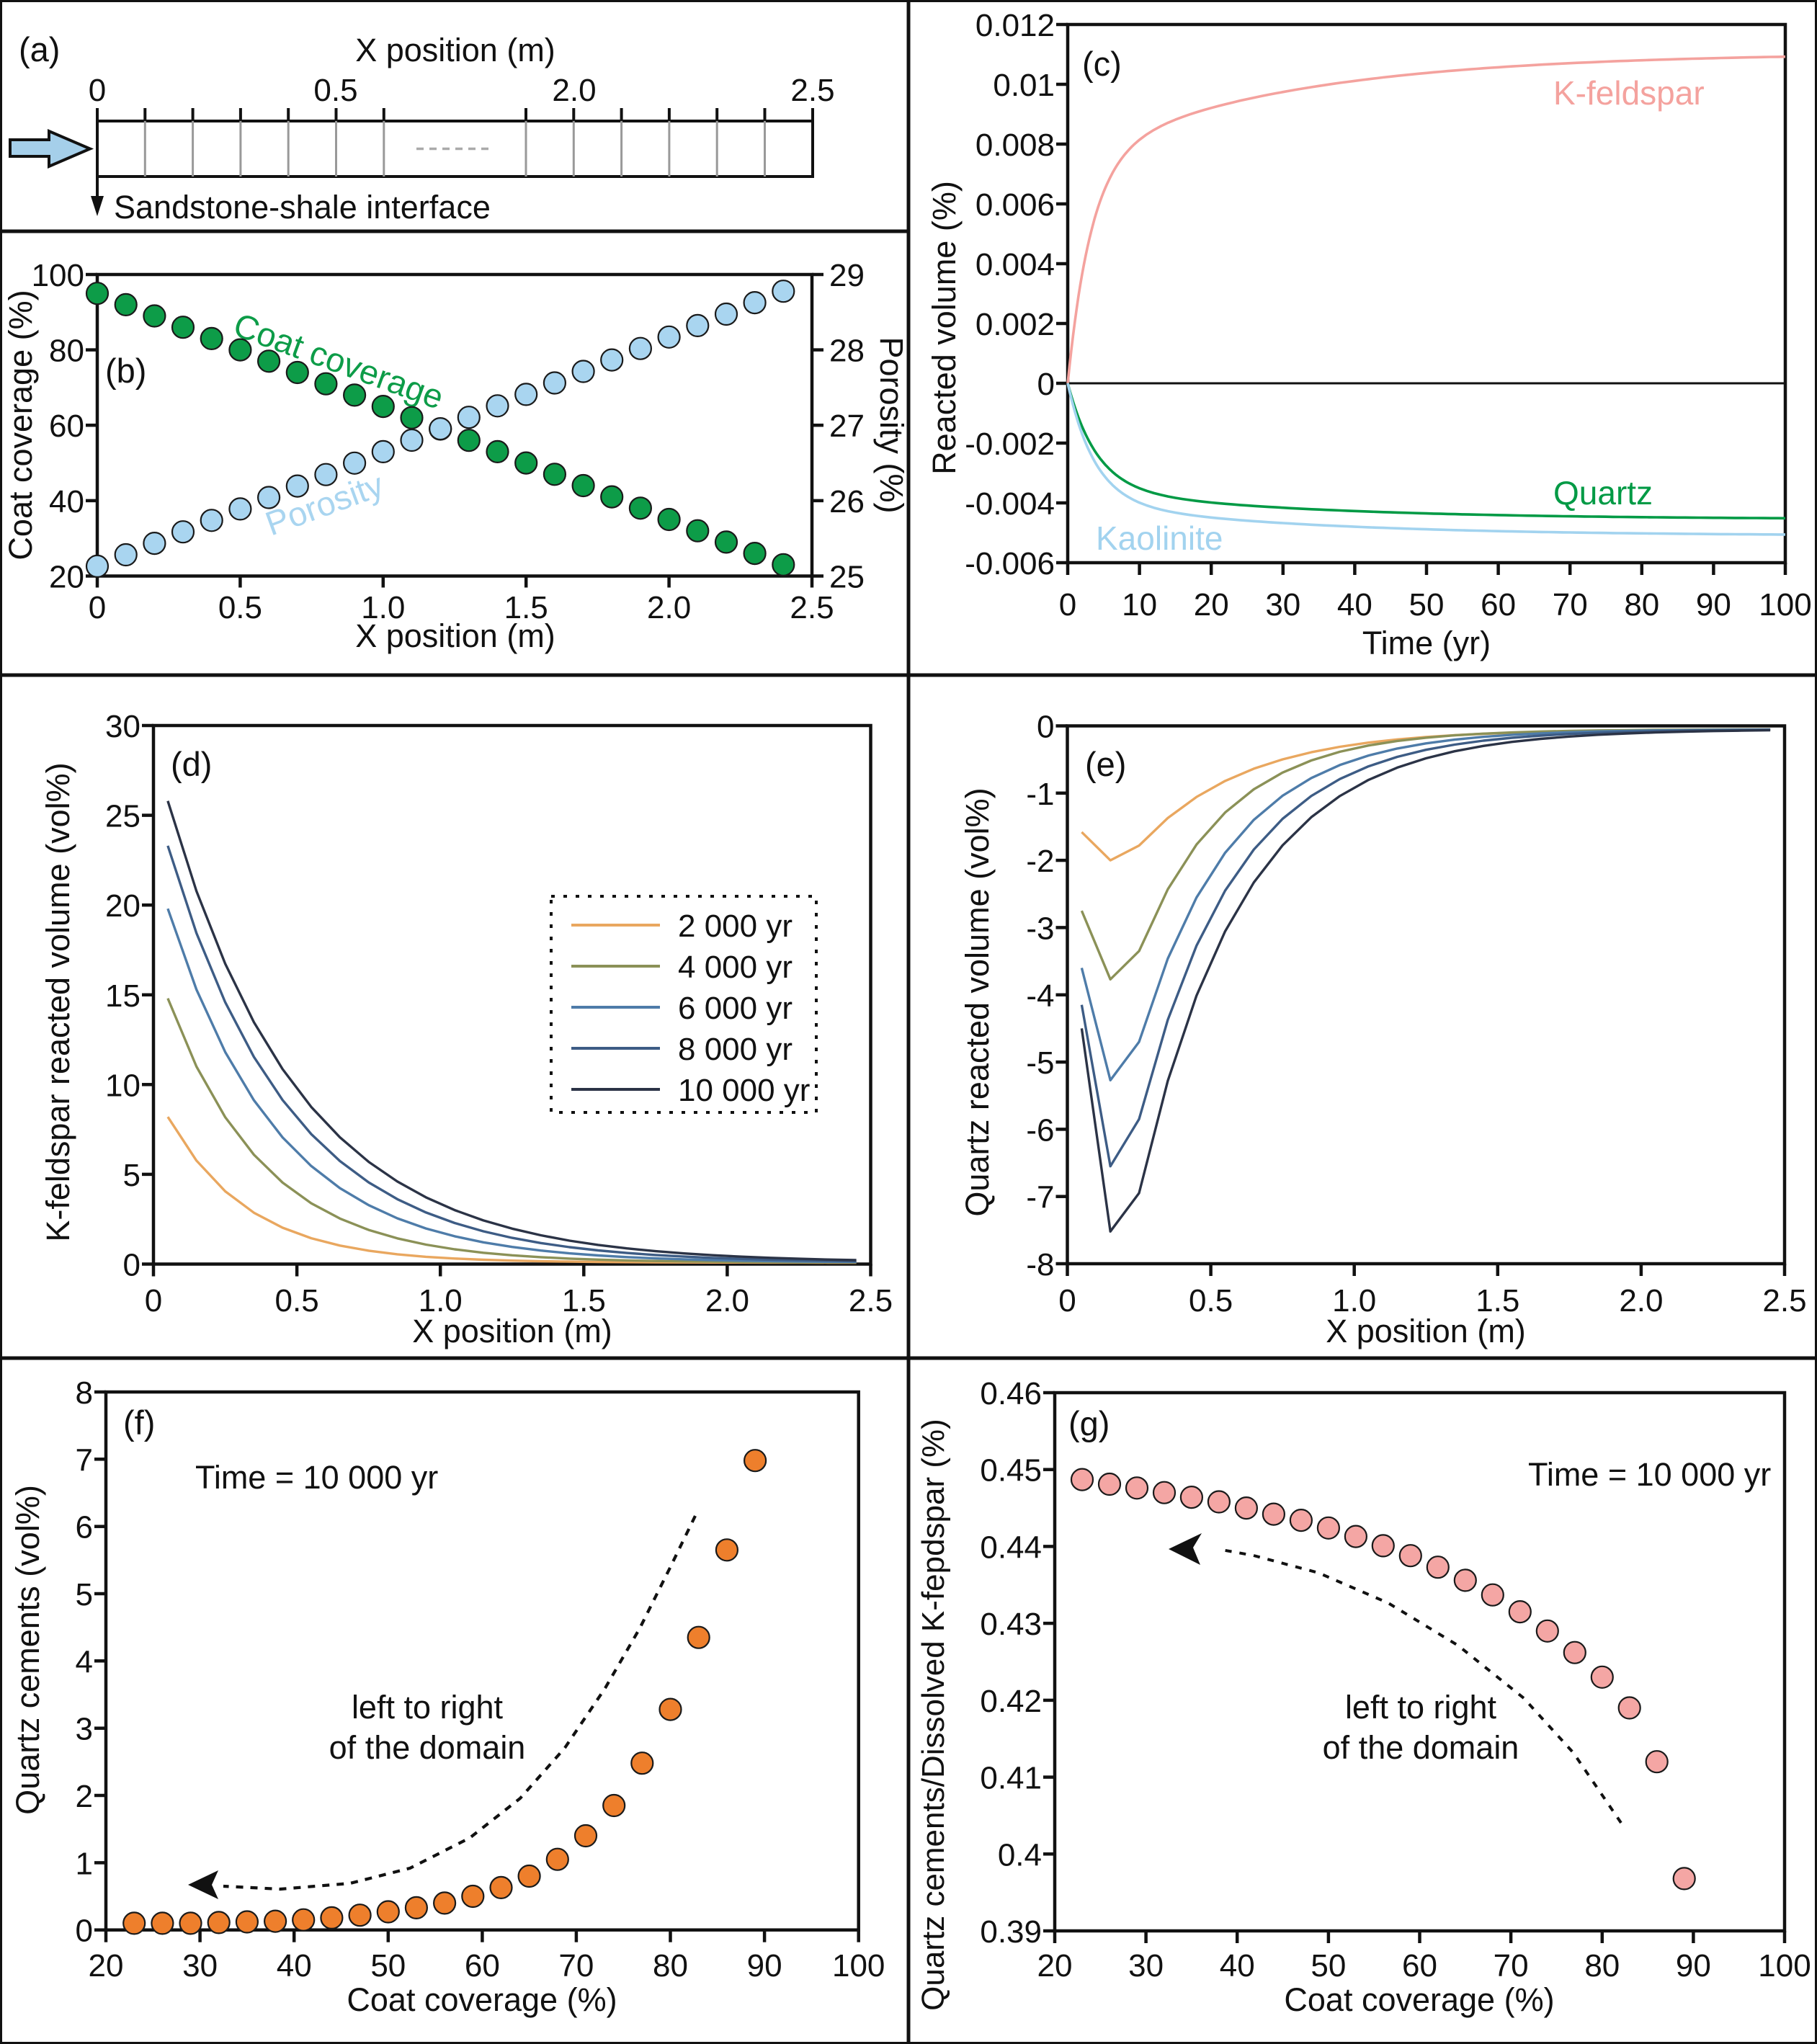 The height and width of the screenshot is (2044, 1817). What do you see at coordinates (1603, 493) in the screenshot?
I see `svg-text: Quartz` at bounding box center [1603, 493].